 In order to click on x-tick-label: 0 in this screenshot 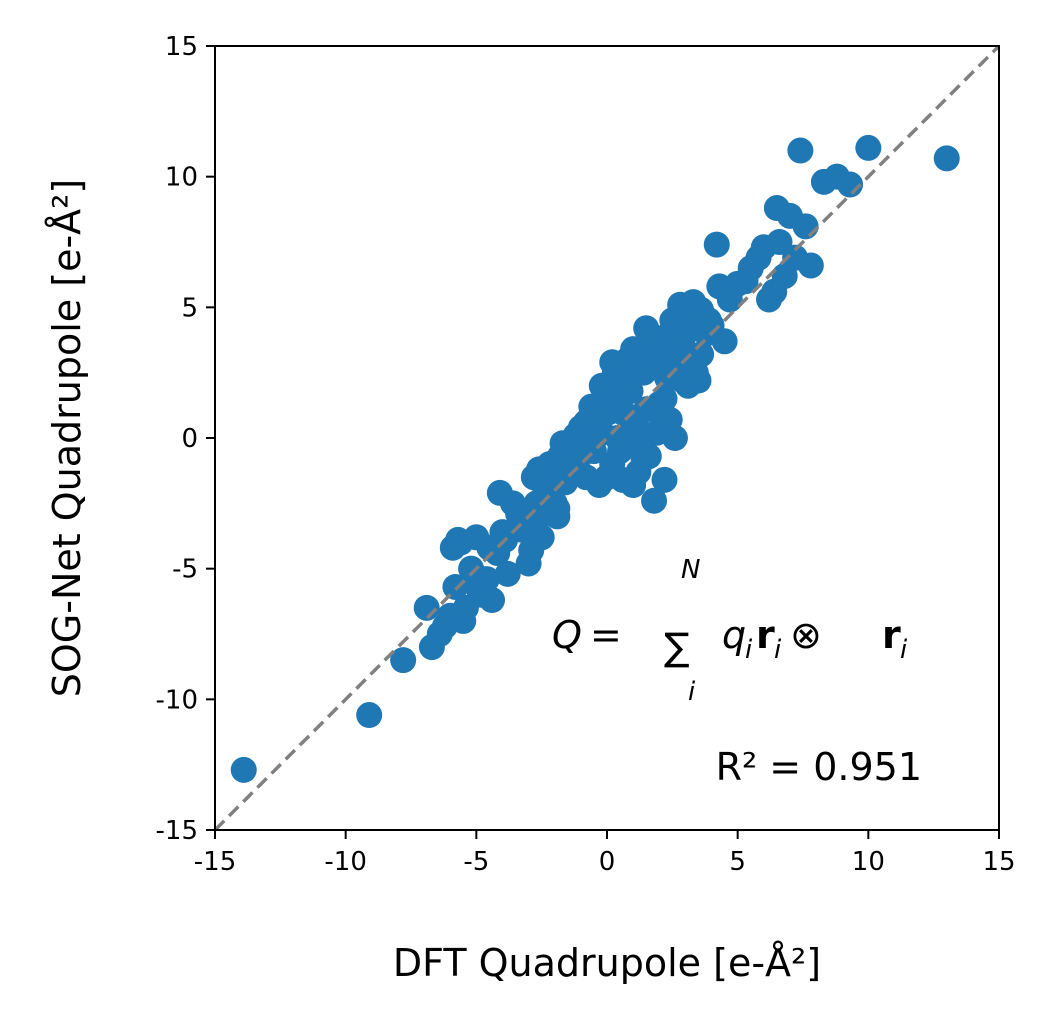, I will do `click(607, 862)`.